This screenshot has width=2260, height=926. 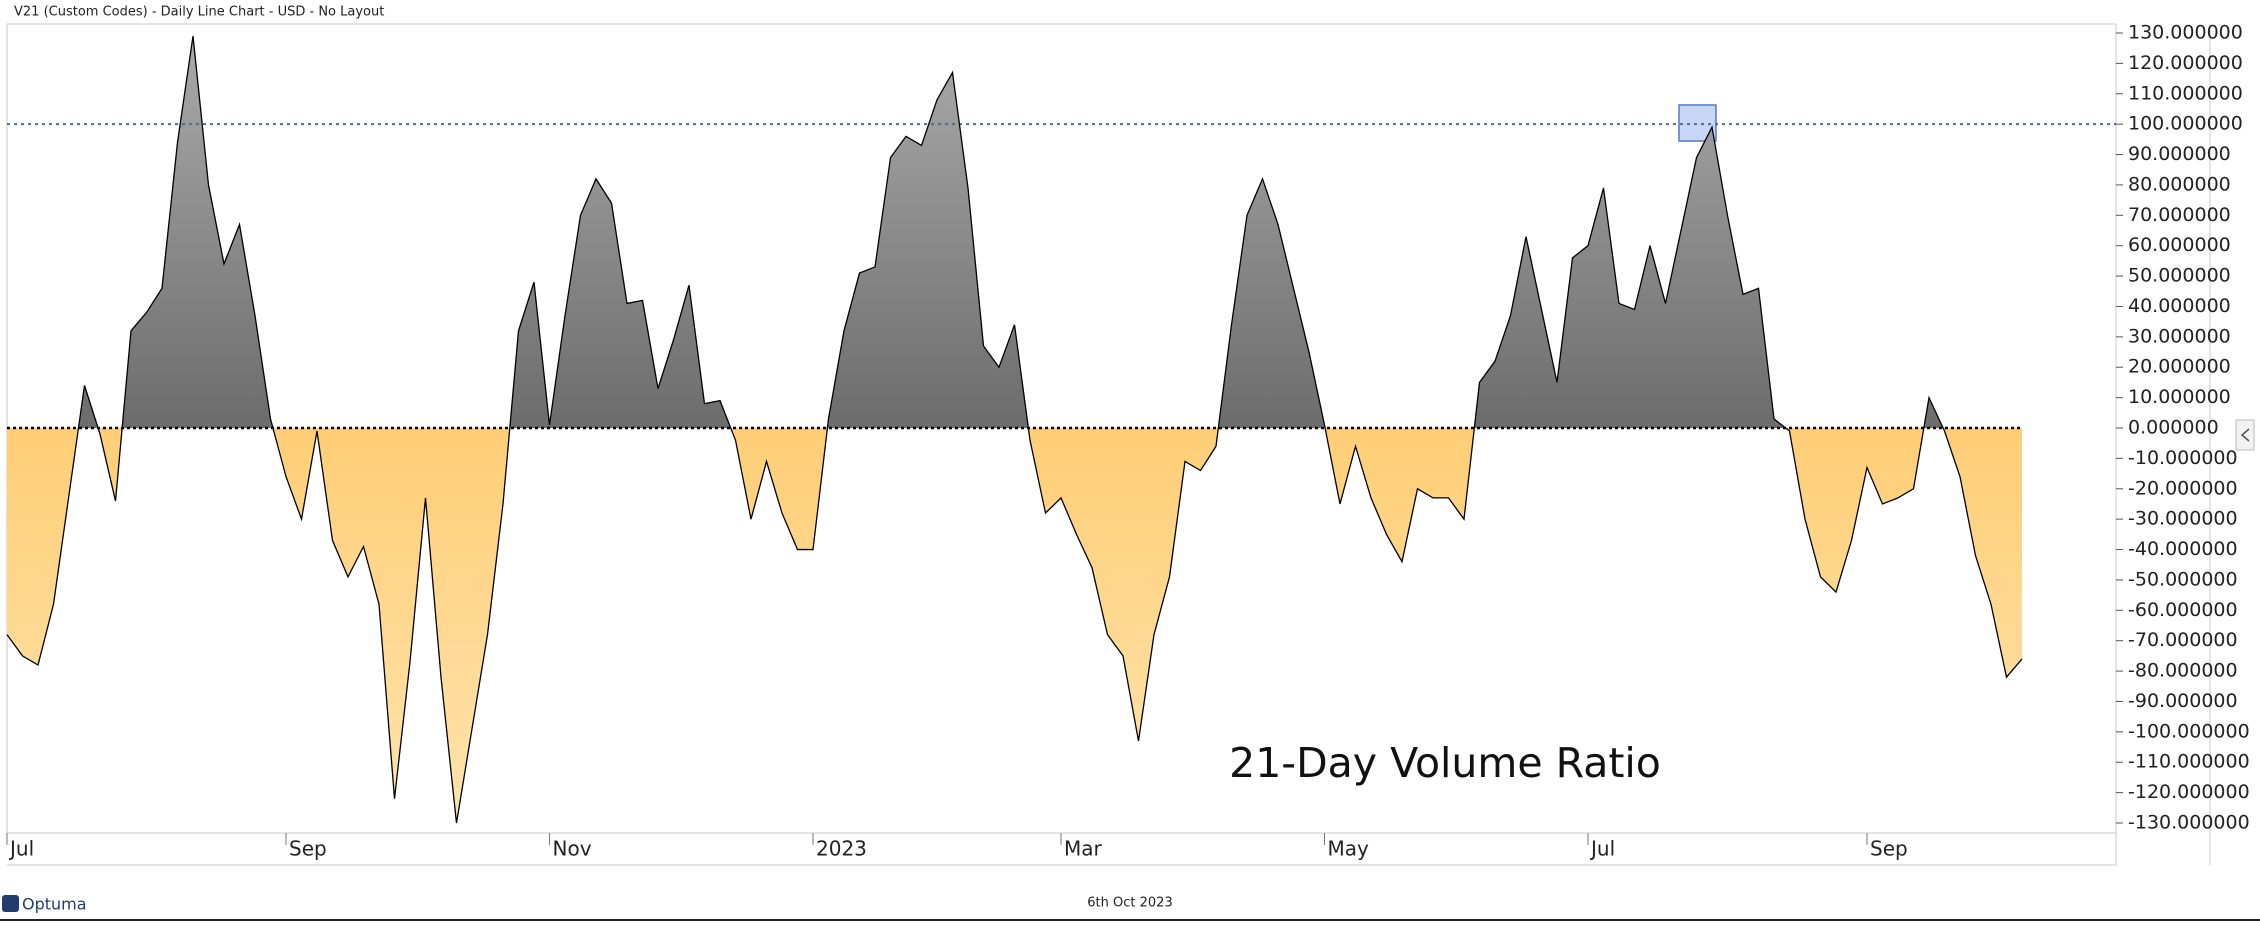 I want to click on y-tick-label: -40.000000, so click(x=2183, y=549).